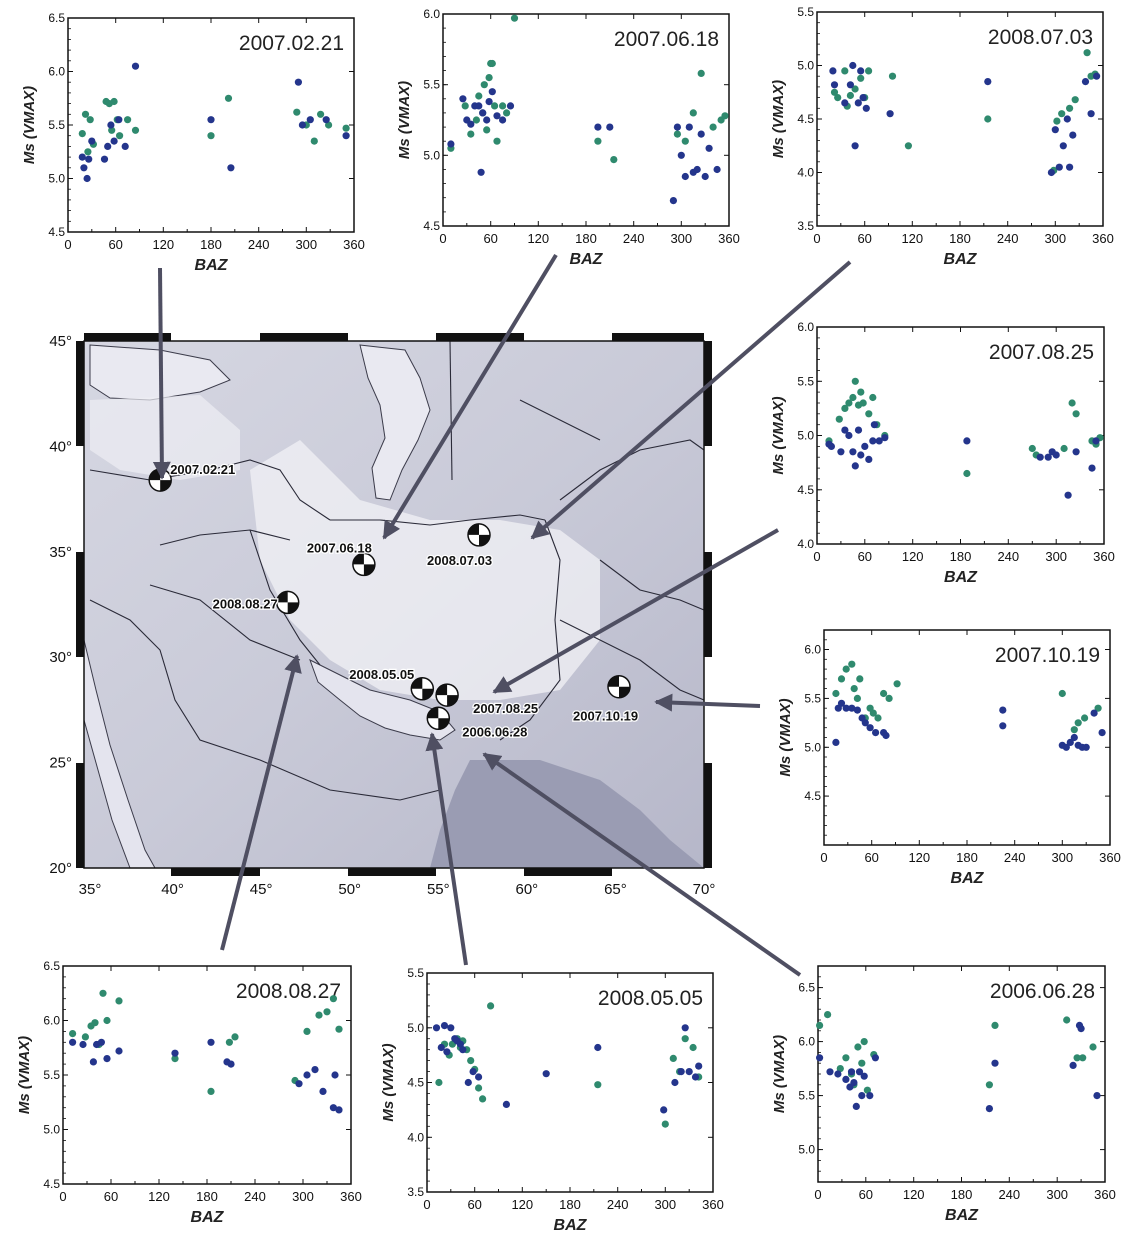  Describe the element at coordinates (538, 238) in the screenshot. I see `x-tick-label: 120` at that location.